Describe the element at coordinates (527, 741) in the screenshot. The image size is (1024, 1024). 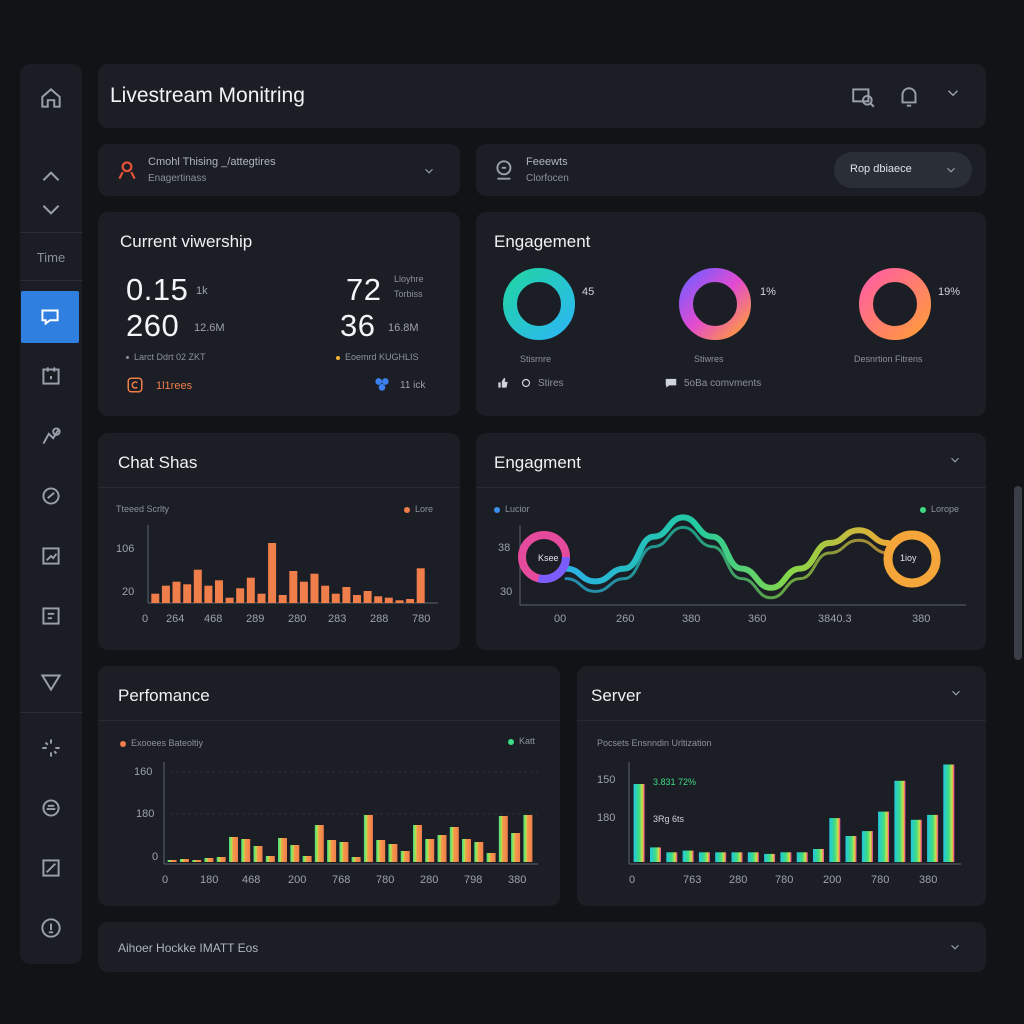
I see `perf-legend-right-text: Katt` at that location.